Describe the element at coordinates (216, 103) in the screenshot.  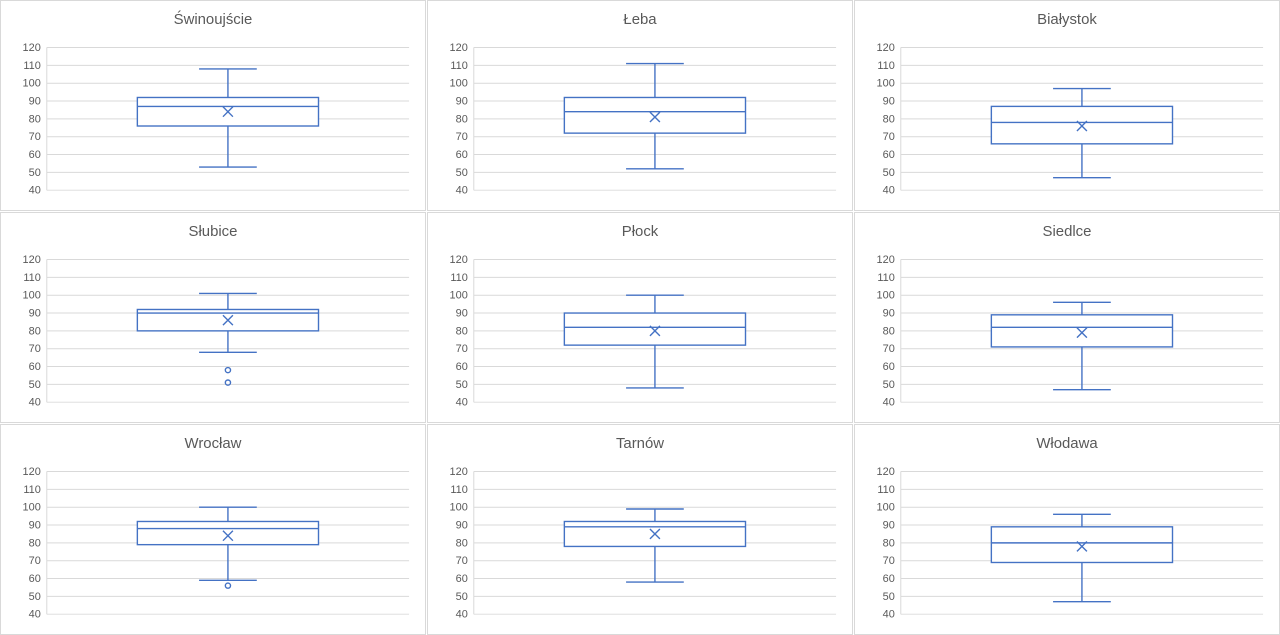
I see `boxplot-svg: Świnoujście 120 110 100 90 80 70 60 50 40` at that location.